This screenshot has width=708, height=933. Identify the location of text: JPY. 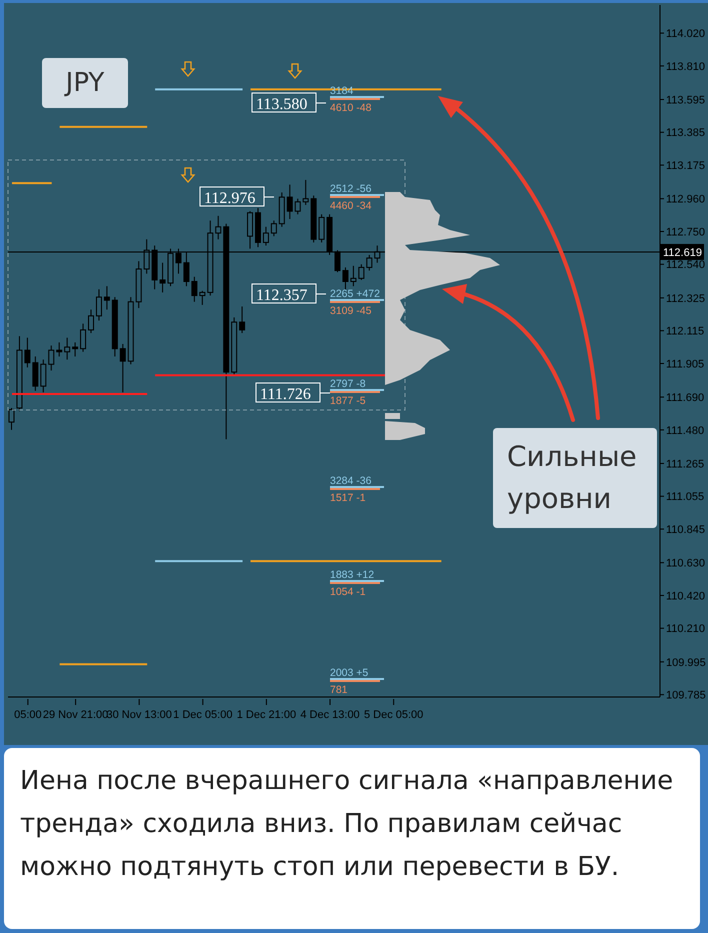
(85, 83).